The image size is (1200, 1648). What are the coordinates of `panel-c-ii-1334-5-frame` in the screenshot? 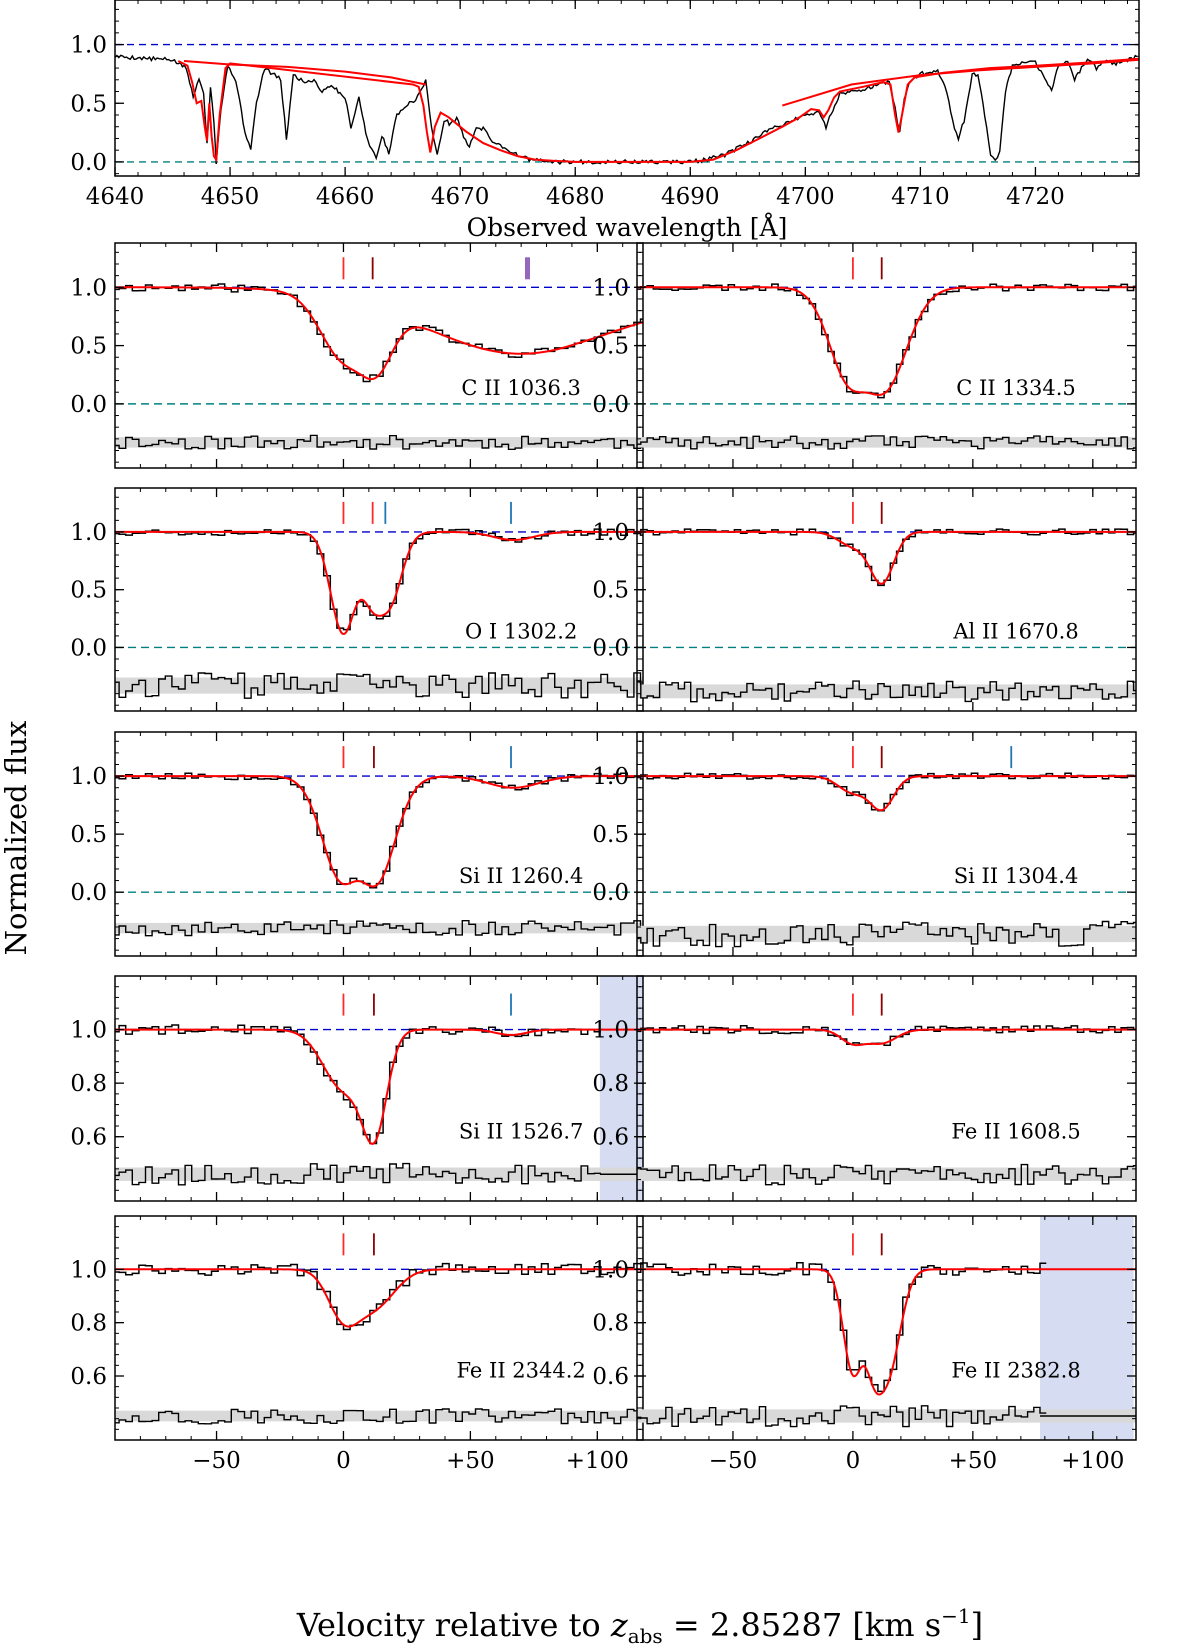 It's located at (886, 355).